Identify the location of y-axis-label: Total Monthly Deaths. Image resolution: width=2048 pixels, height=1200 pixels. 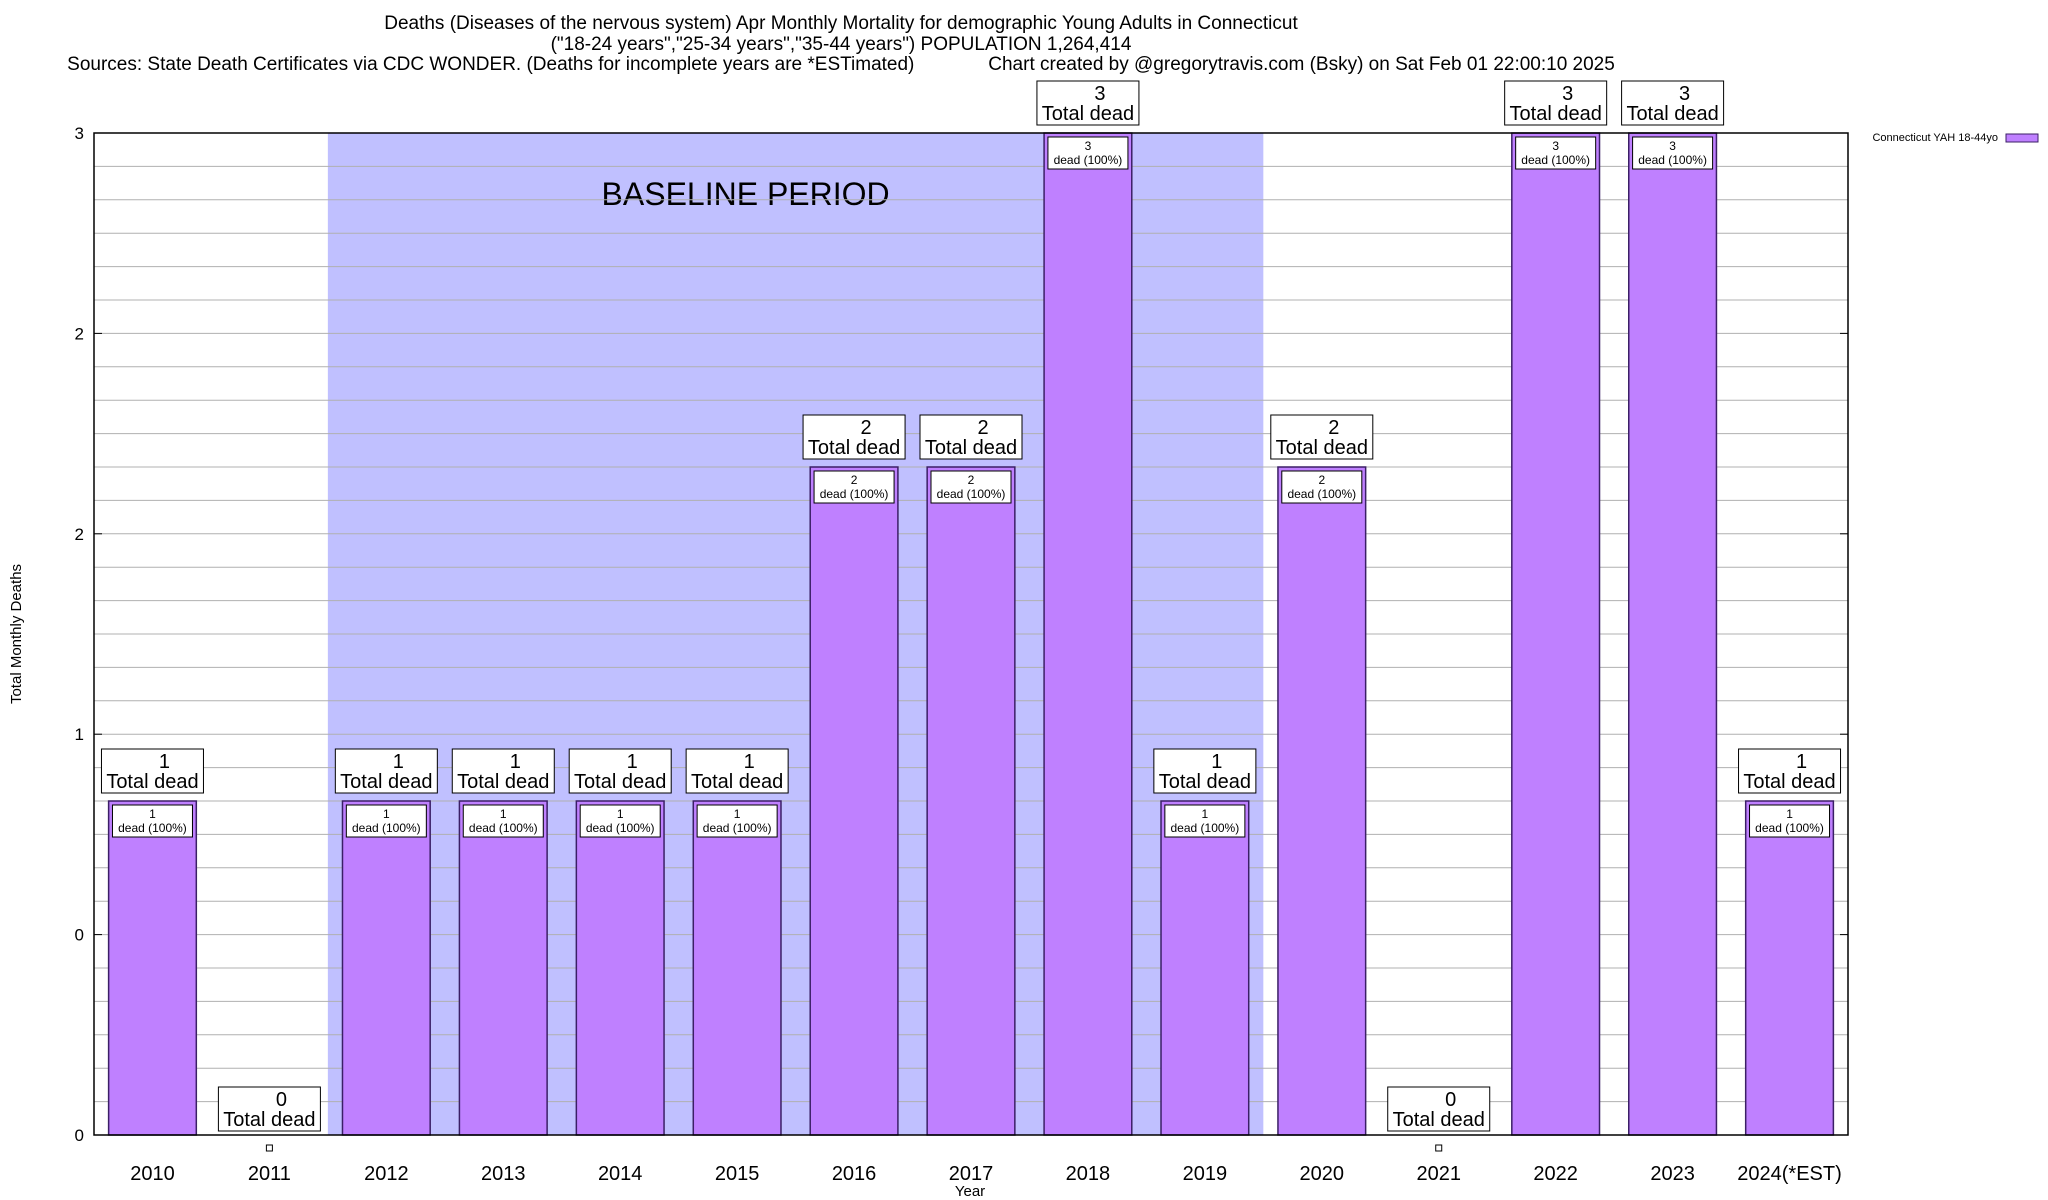
(16, 634).